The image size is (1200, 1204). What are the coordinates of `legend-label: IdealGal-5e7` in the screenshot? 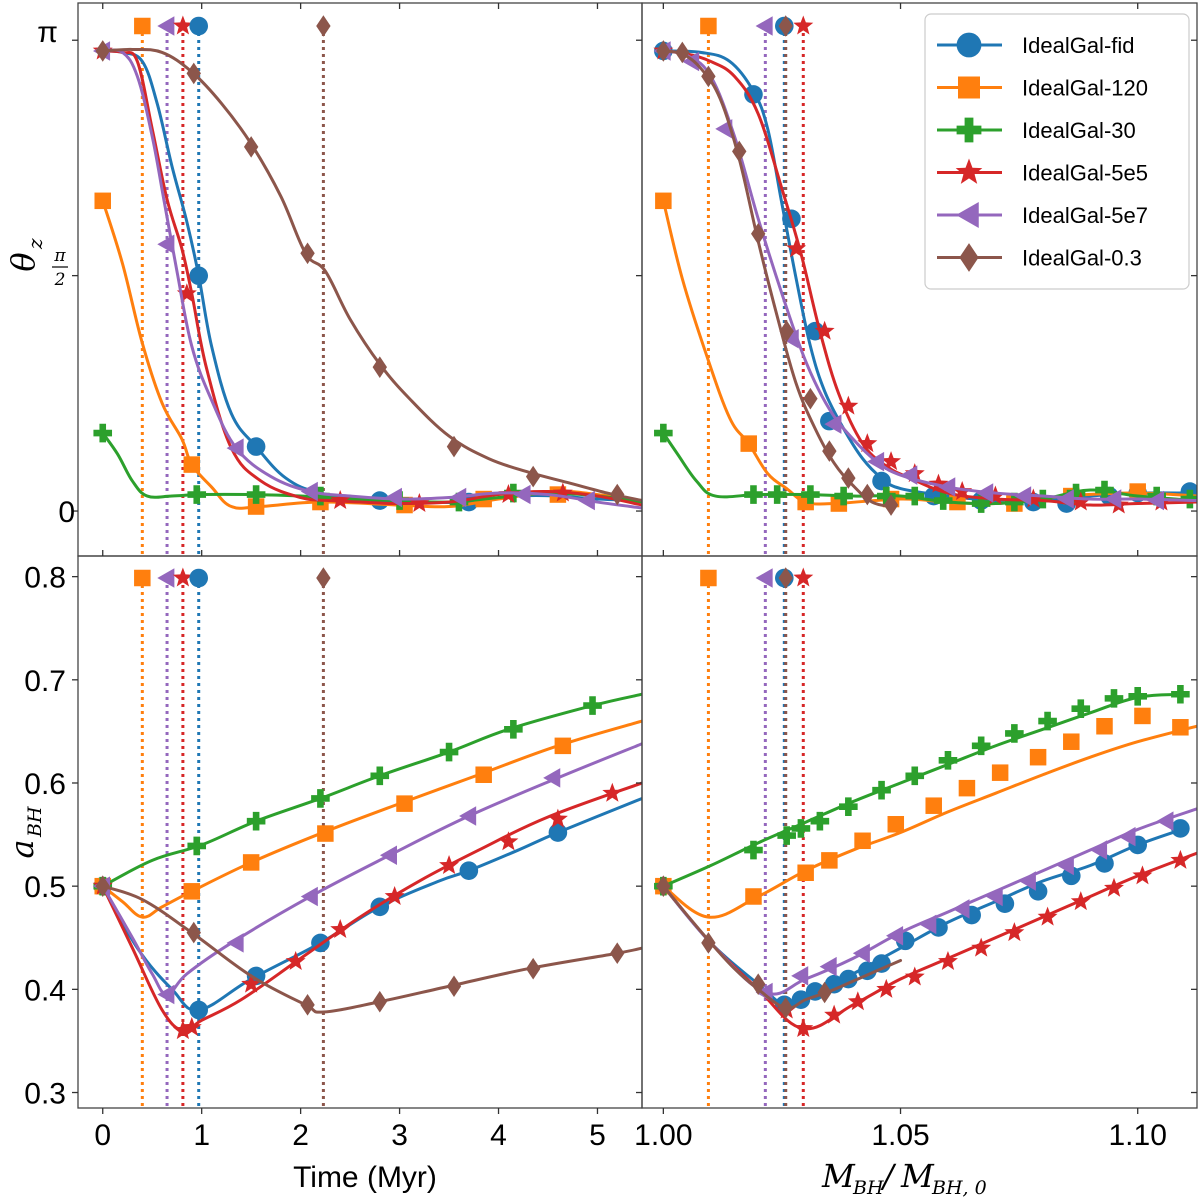 It's located at (1085, 215).